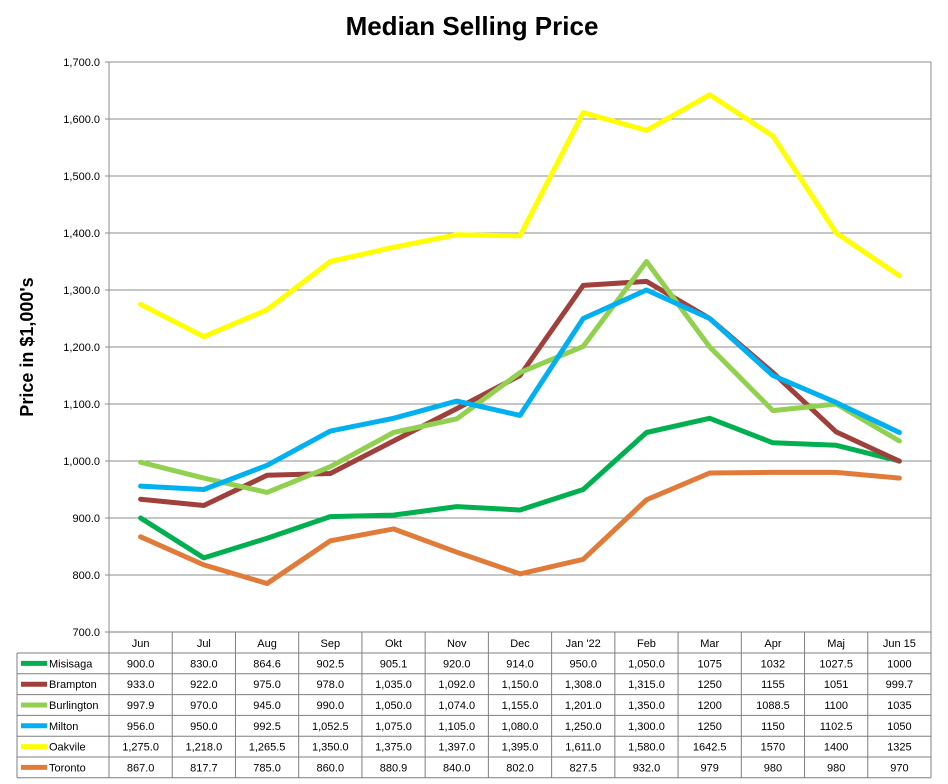 The image size is (948, 784). I want to click on category-label: Jan '22, so click(583, 644).